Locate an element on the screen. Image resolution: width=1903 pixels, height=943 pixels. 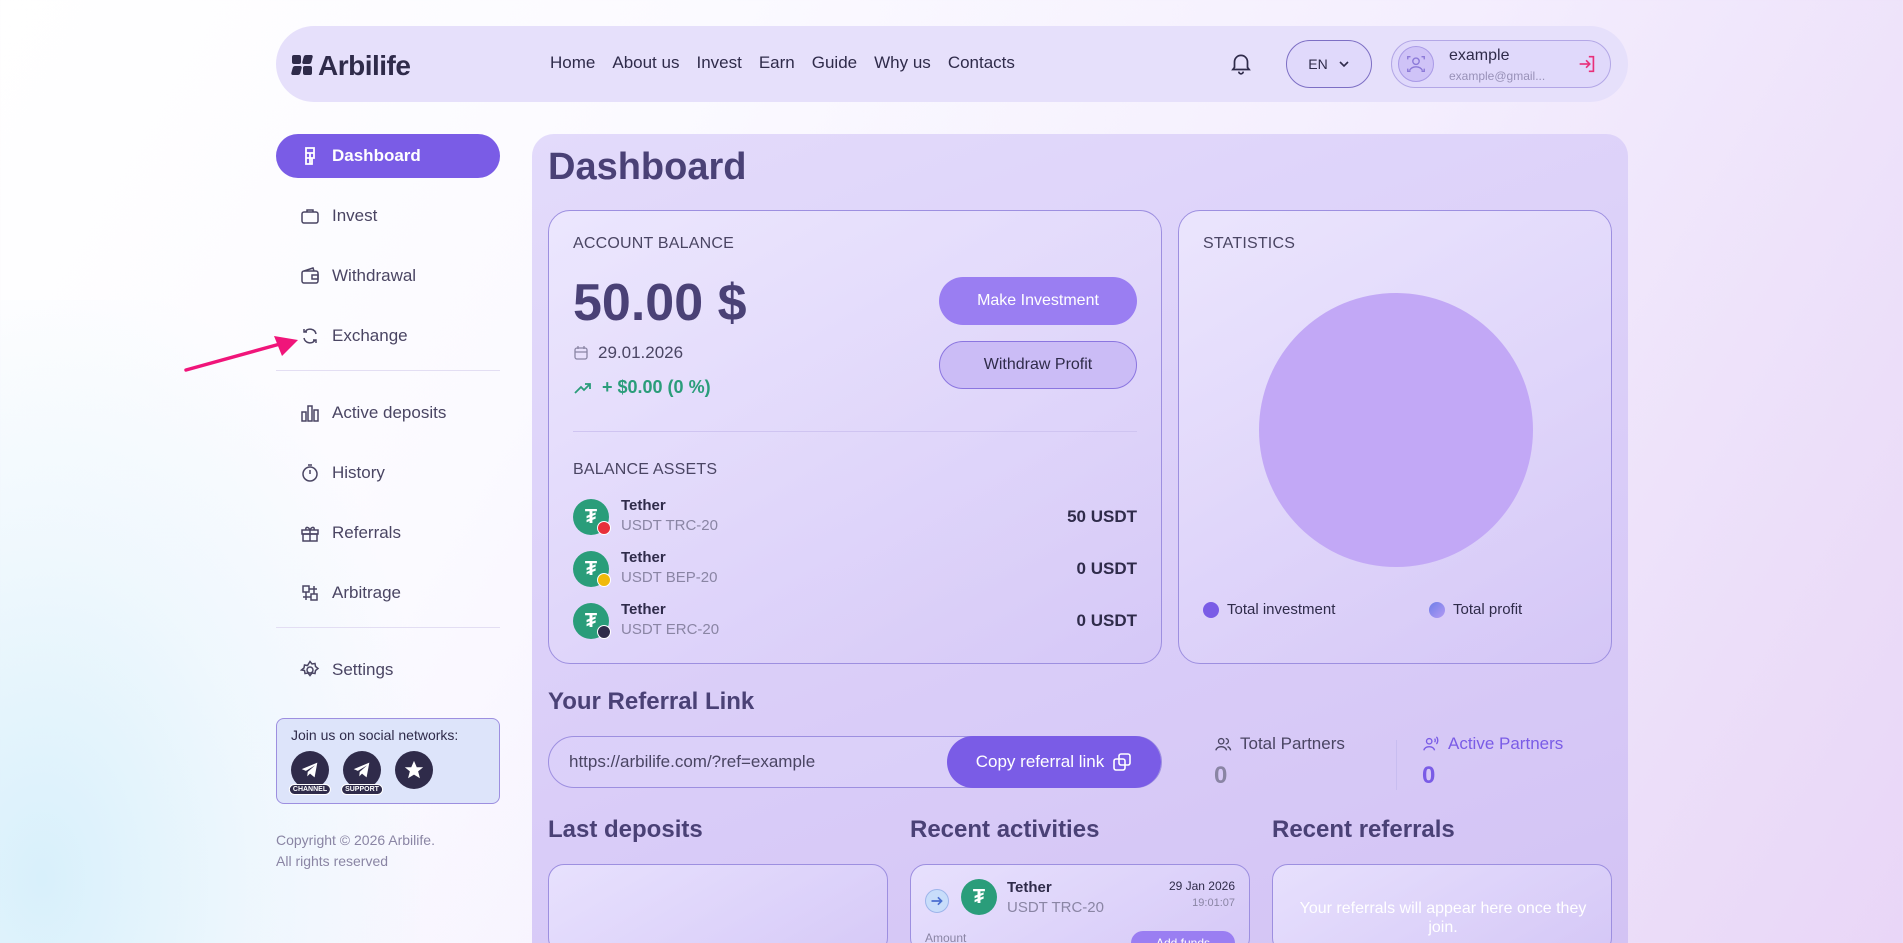
sidebar-item-label: Referrals is located at coordinates (366, 532).